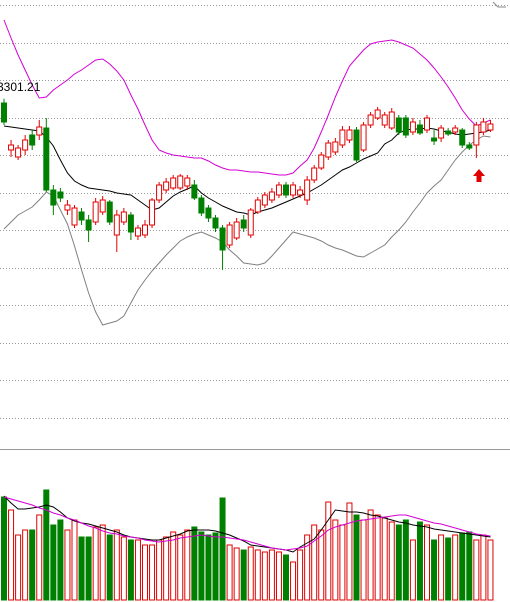  Describe the element at coordinates (499, 4) in the screenshot. I see `corner-icon` at that location.